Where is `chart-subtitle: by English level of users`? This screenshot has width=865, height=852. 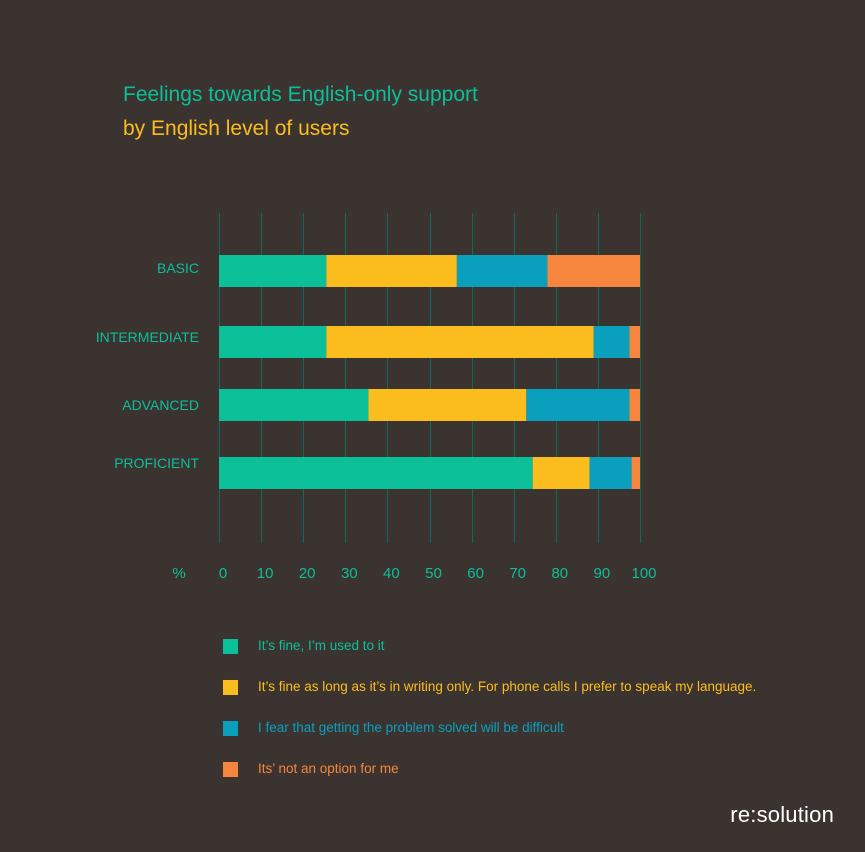 chart-subtitle: by English level of users is located at coordinates (236, 128).